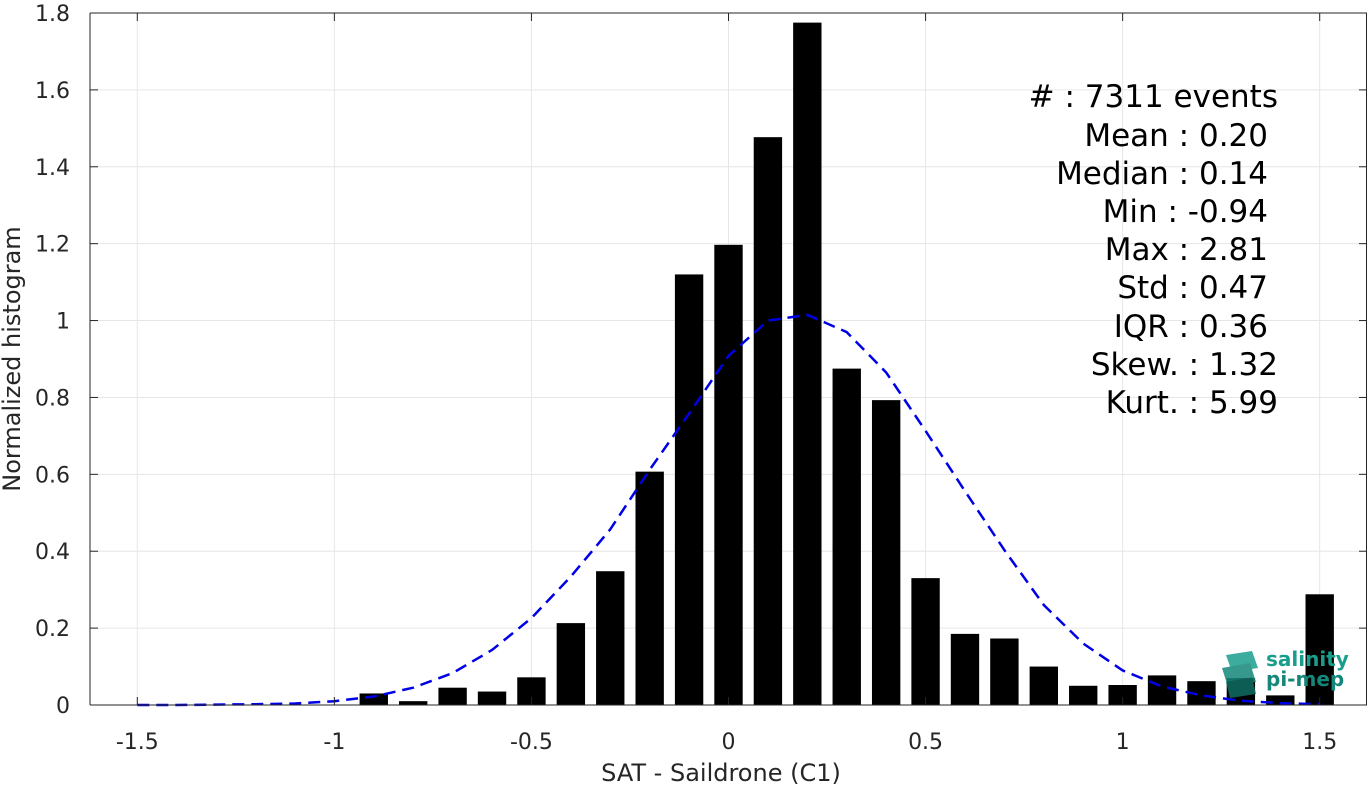 The height and width of the screenshot is (789, 1367). I want to click on y-axis-label: Normalized histogram, so click(13, 358).